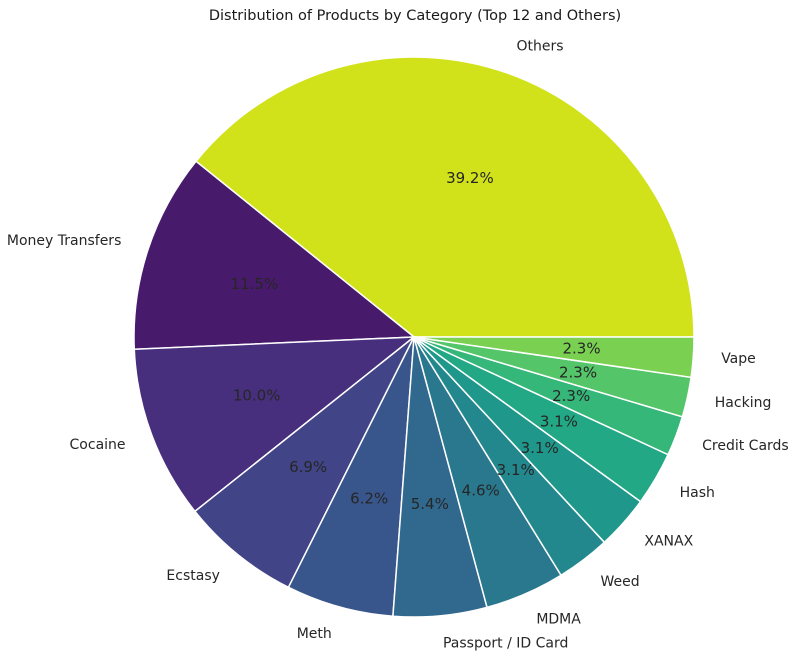 The width and height of the screenshot is (812, 662). I want to click on slice-label-cocaine: Cocaine, so click(98, 445).